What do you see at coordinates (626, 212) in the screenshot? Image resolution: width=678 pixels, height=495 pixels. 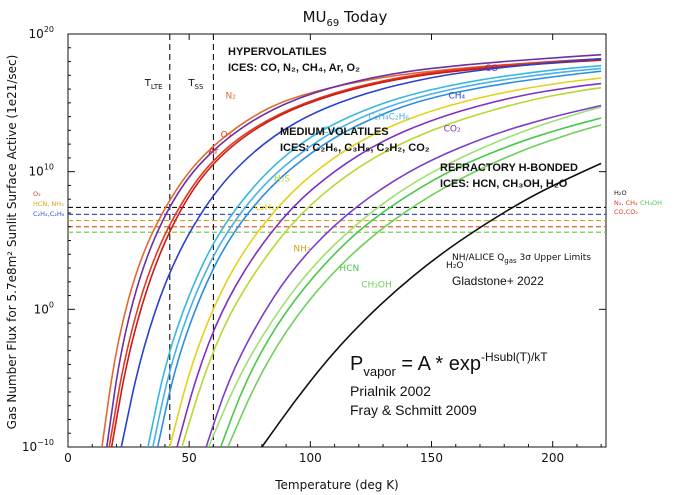 I see `right-marker-label: CO,CO₂` at bounding box center [626, 212].